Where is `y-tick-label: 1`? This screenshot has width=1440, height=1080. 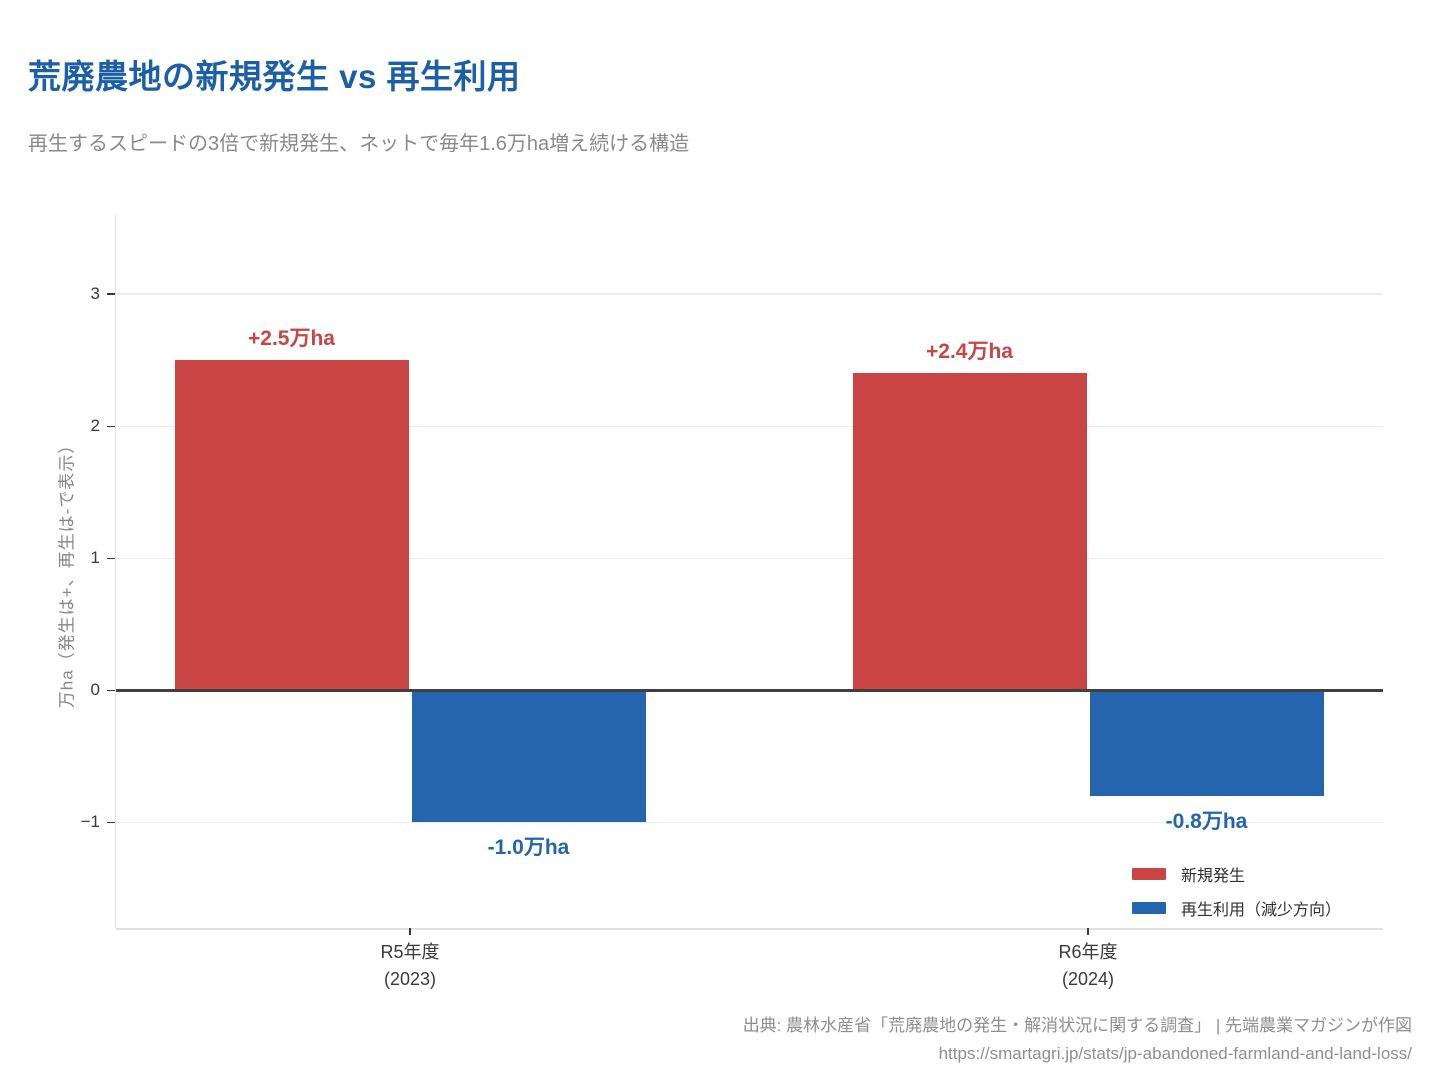
y-tick-label: 1 is located at coordinates (95, 558).